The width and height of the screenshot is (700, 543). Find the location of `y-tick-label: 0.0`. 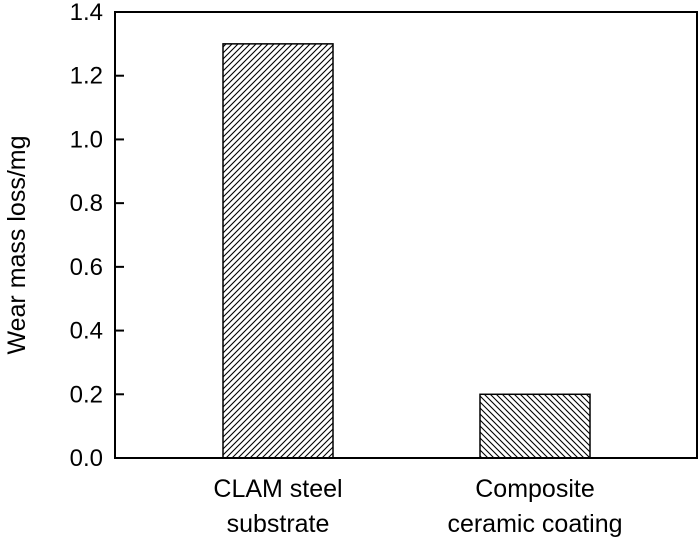

y-tick-label: 0.0 is located at coordinates (86, 458).